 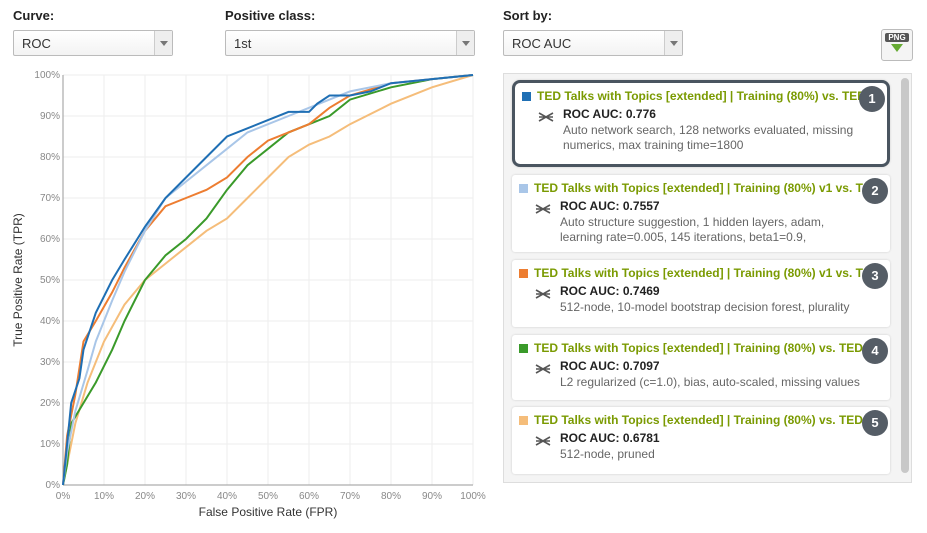 I want to click on curve-value: ROC, so click(x=36, y=43).